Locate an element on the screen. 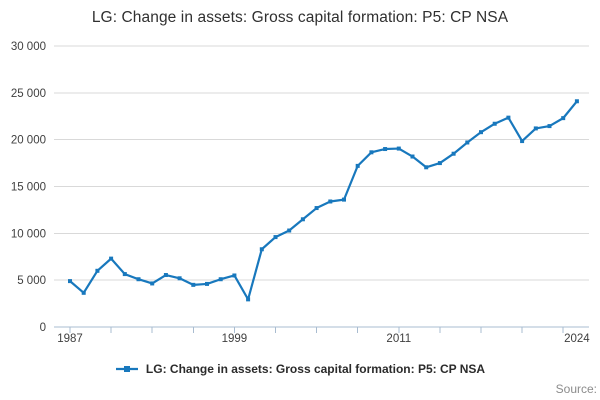  y-tick-label: 30 000 is located at coordinates (28, 47).